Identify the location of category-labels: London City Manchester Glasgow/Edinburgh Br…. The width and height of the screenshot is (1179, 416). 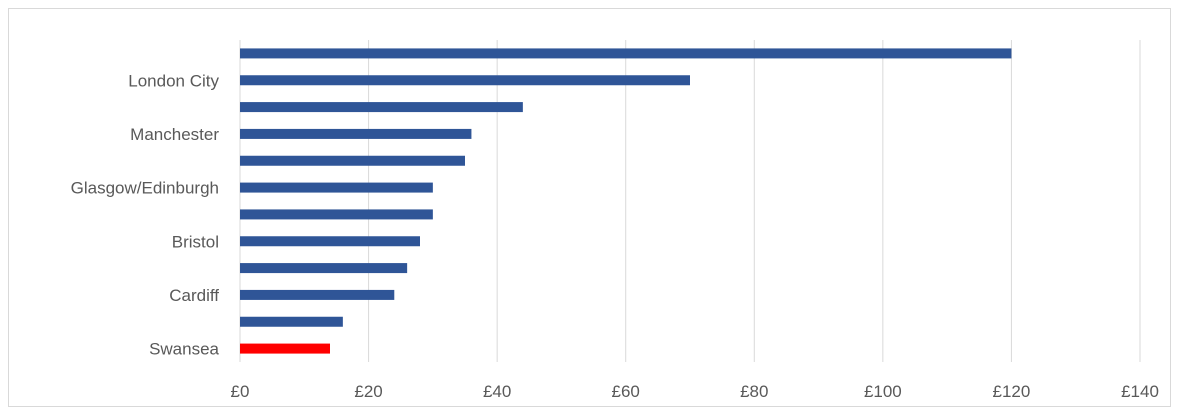
(145, 214).